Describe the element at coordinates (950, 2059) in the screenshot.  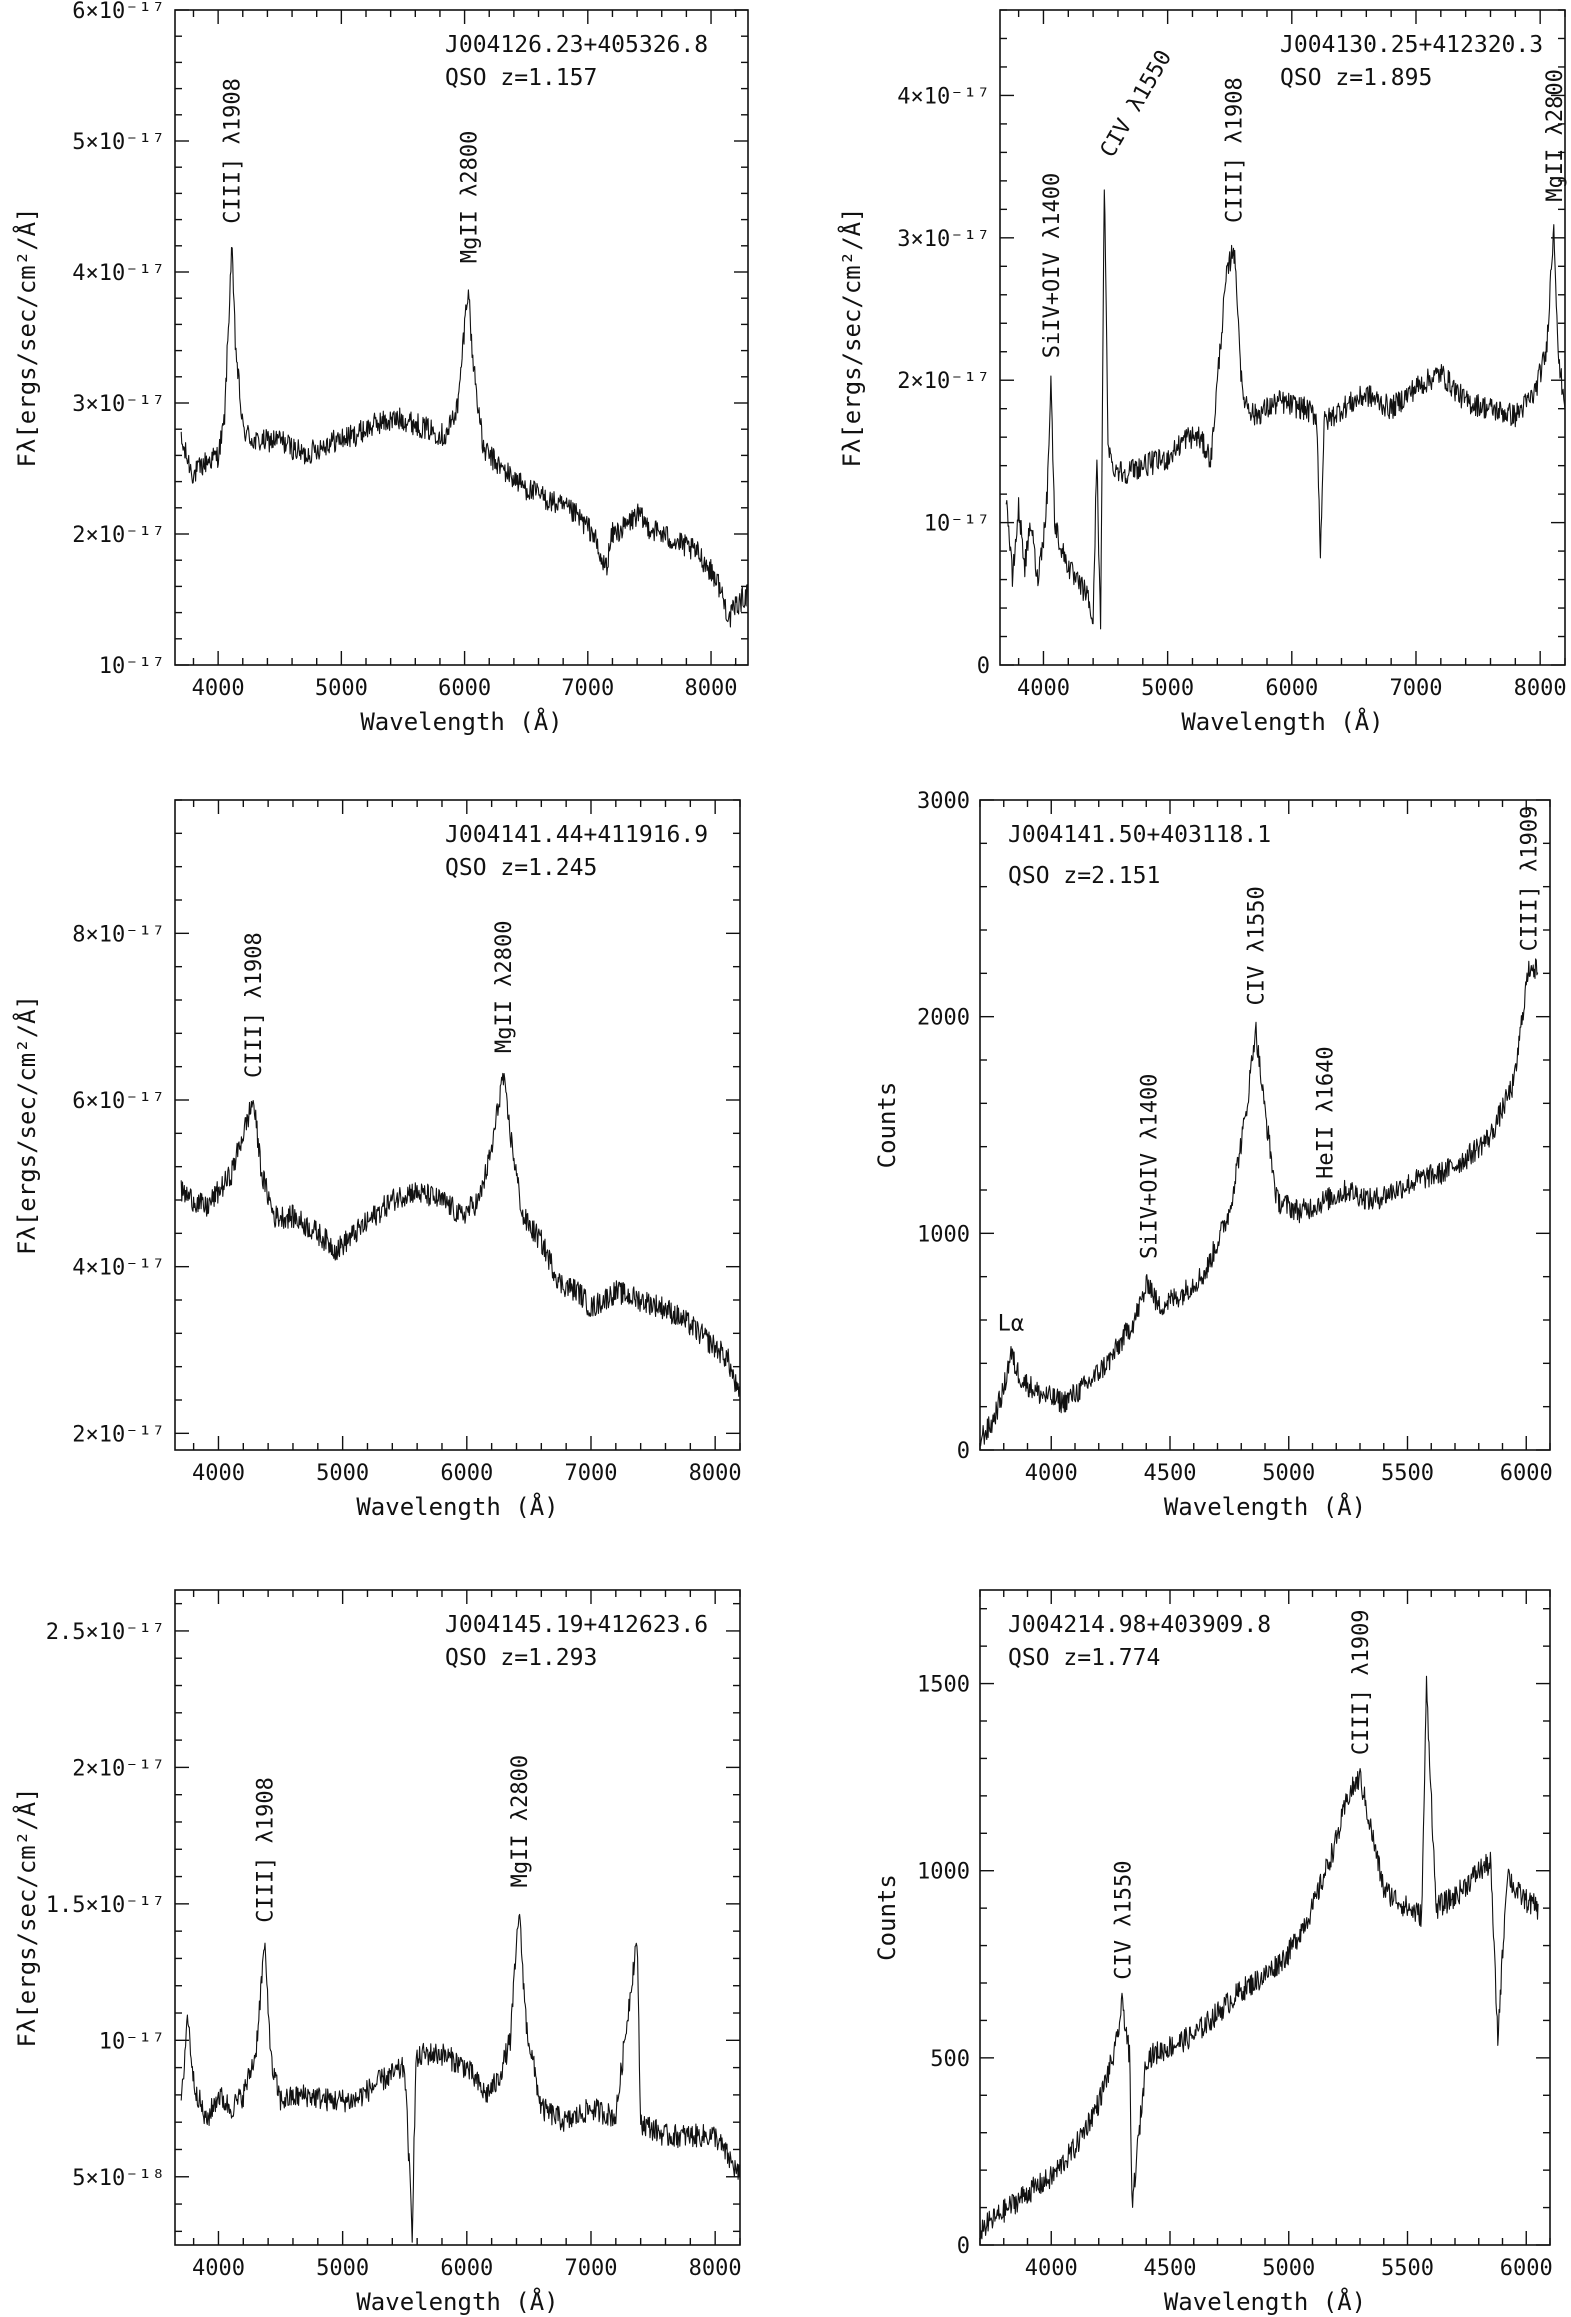
I see `y-tick-label: 500` at that location.